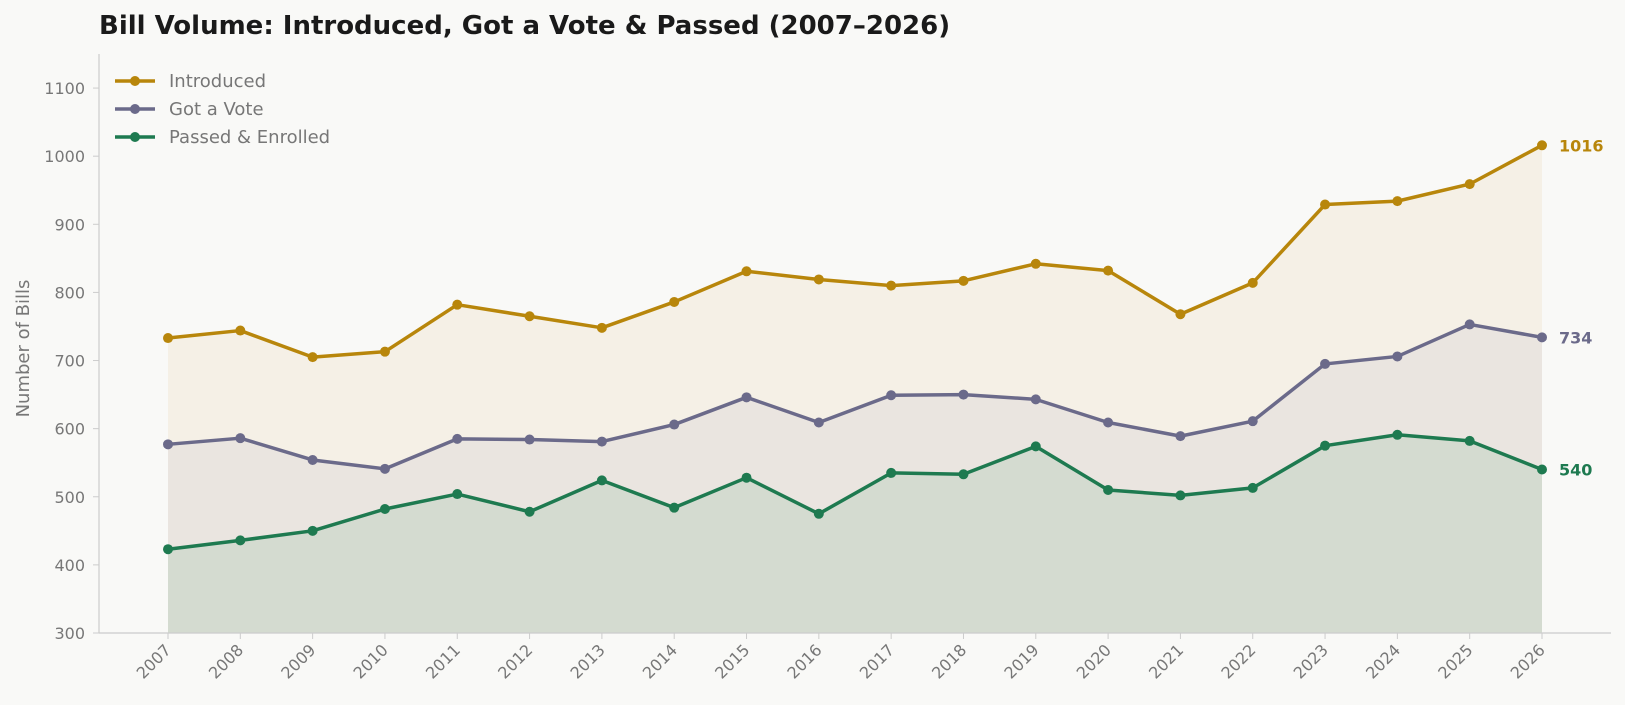  What do you see at coordinates (168, 444) in the screenshot?
I see `point-got-a-vote-2007` at bounding box center [168, 444].